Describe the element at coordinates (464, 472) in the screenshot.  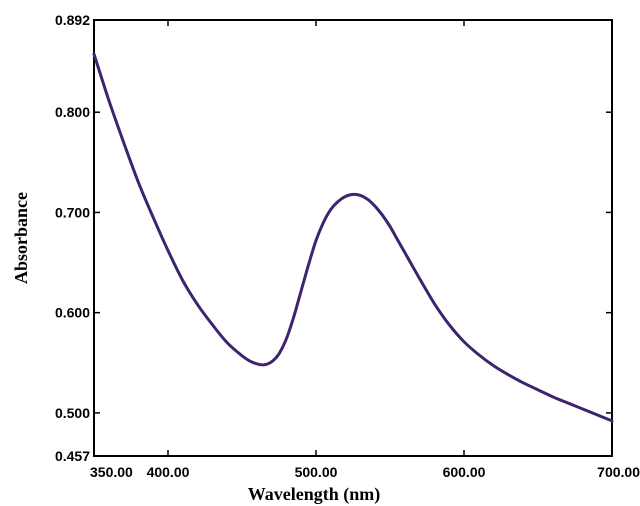
I see `x-tick-label: 600.00` at that location.